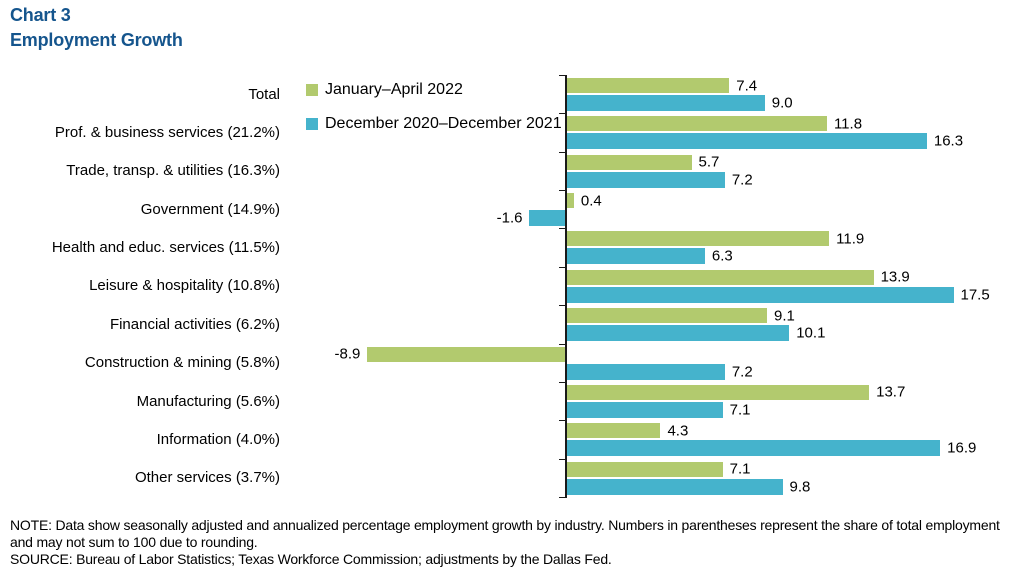  Describe the element at coordinates (800, 487) in the screenshot. I see `value-label: 9.8` at that location.